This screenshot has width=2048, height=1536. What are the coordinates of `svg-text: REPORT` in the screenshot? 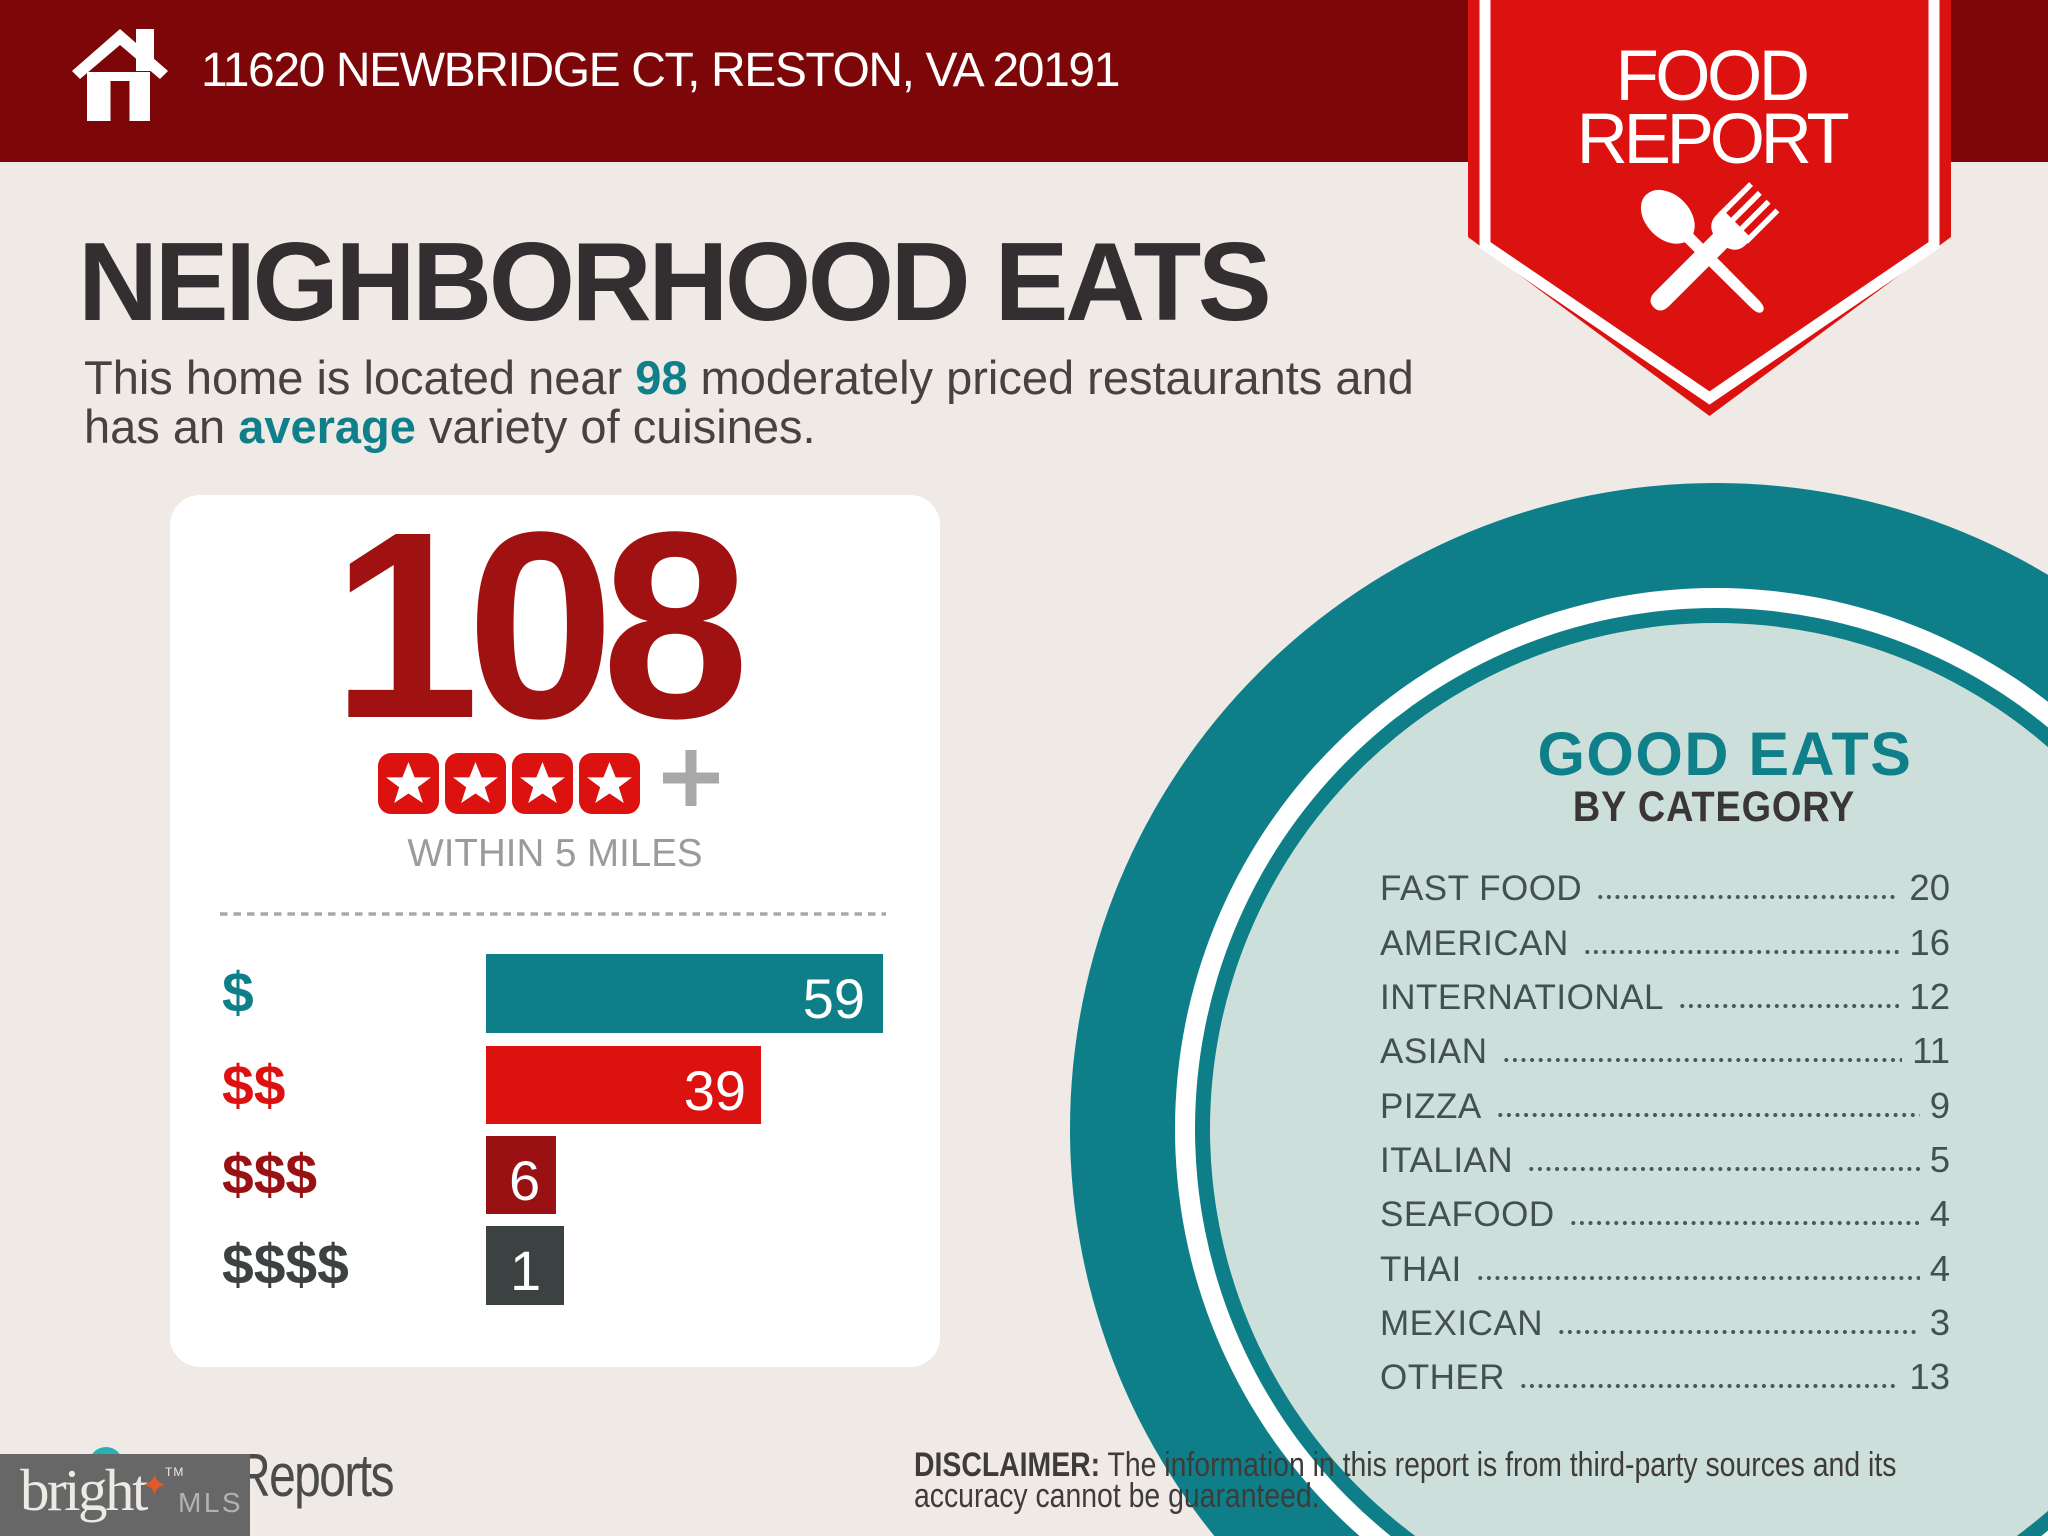 It's located at (1713, 139).